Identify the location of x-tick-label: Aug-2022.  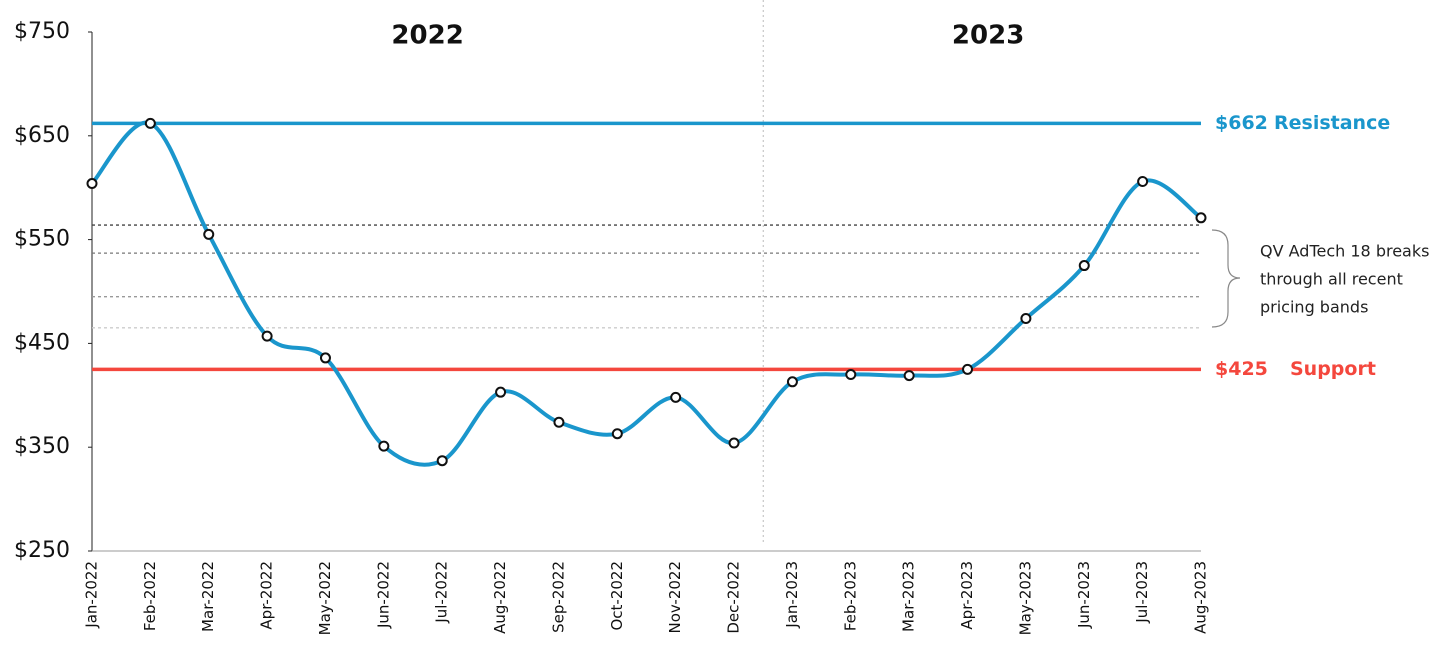
(500, 597).